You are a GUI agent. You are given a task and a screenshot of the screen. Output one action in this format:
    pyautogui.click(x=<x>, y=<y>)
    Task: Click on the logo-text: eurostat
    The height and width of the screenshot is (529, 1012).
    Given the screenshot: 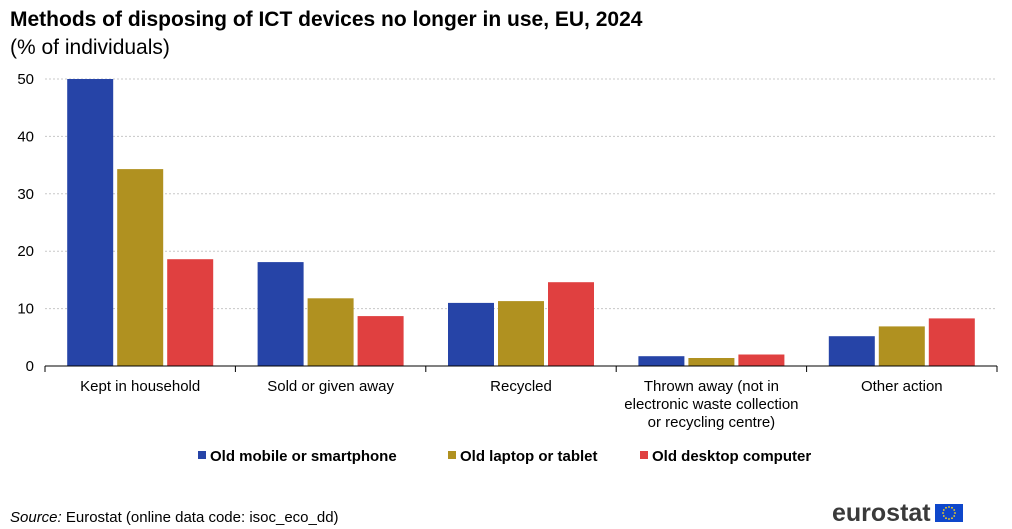 What is the action you would take?
    pyautogui.click(x=881, y=513)
    